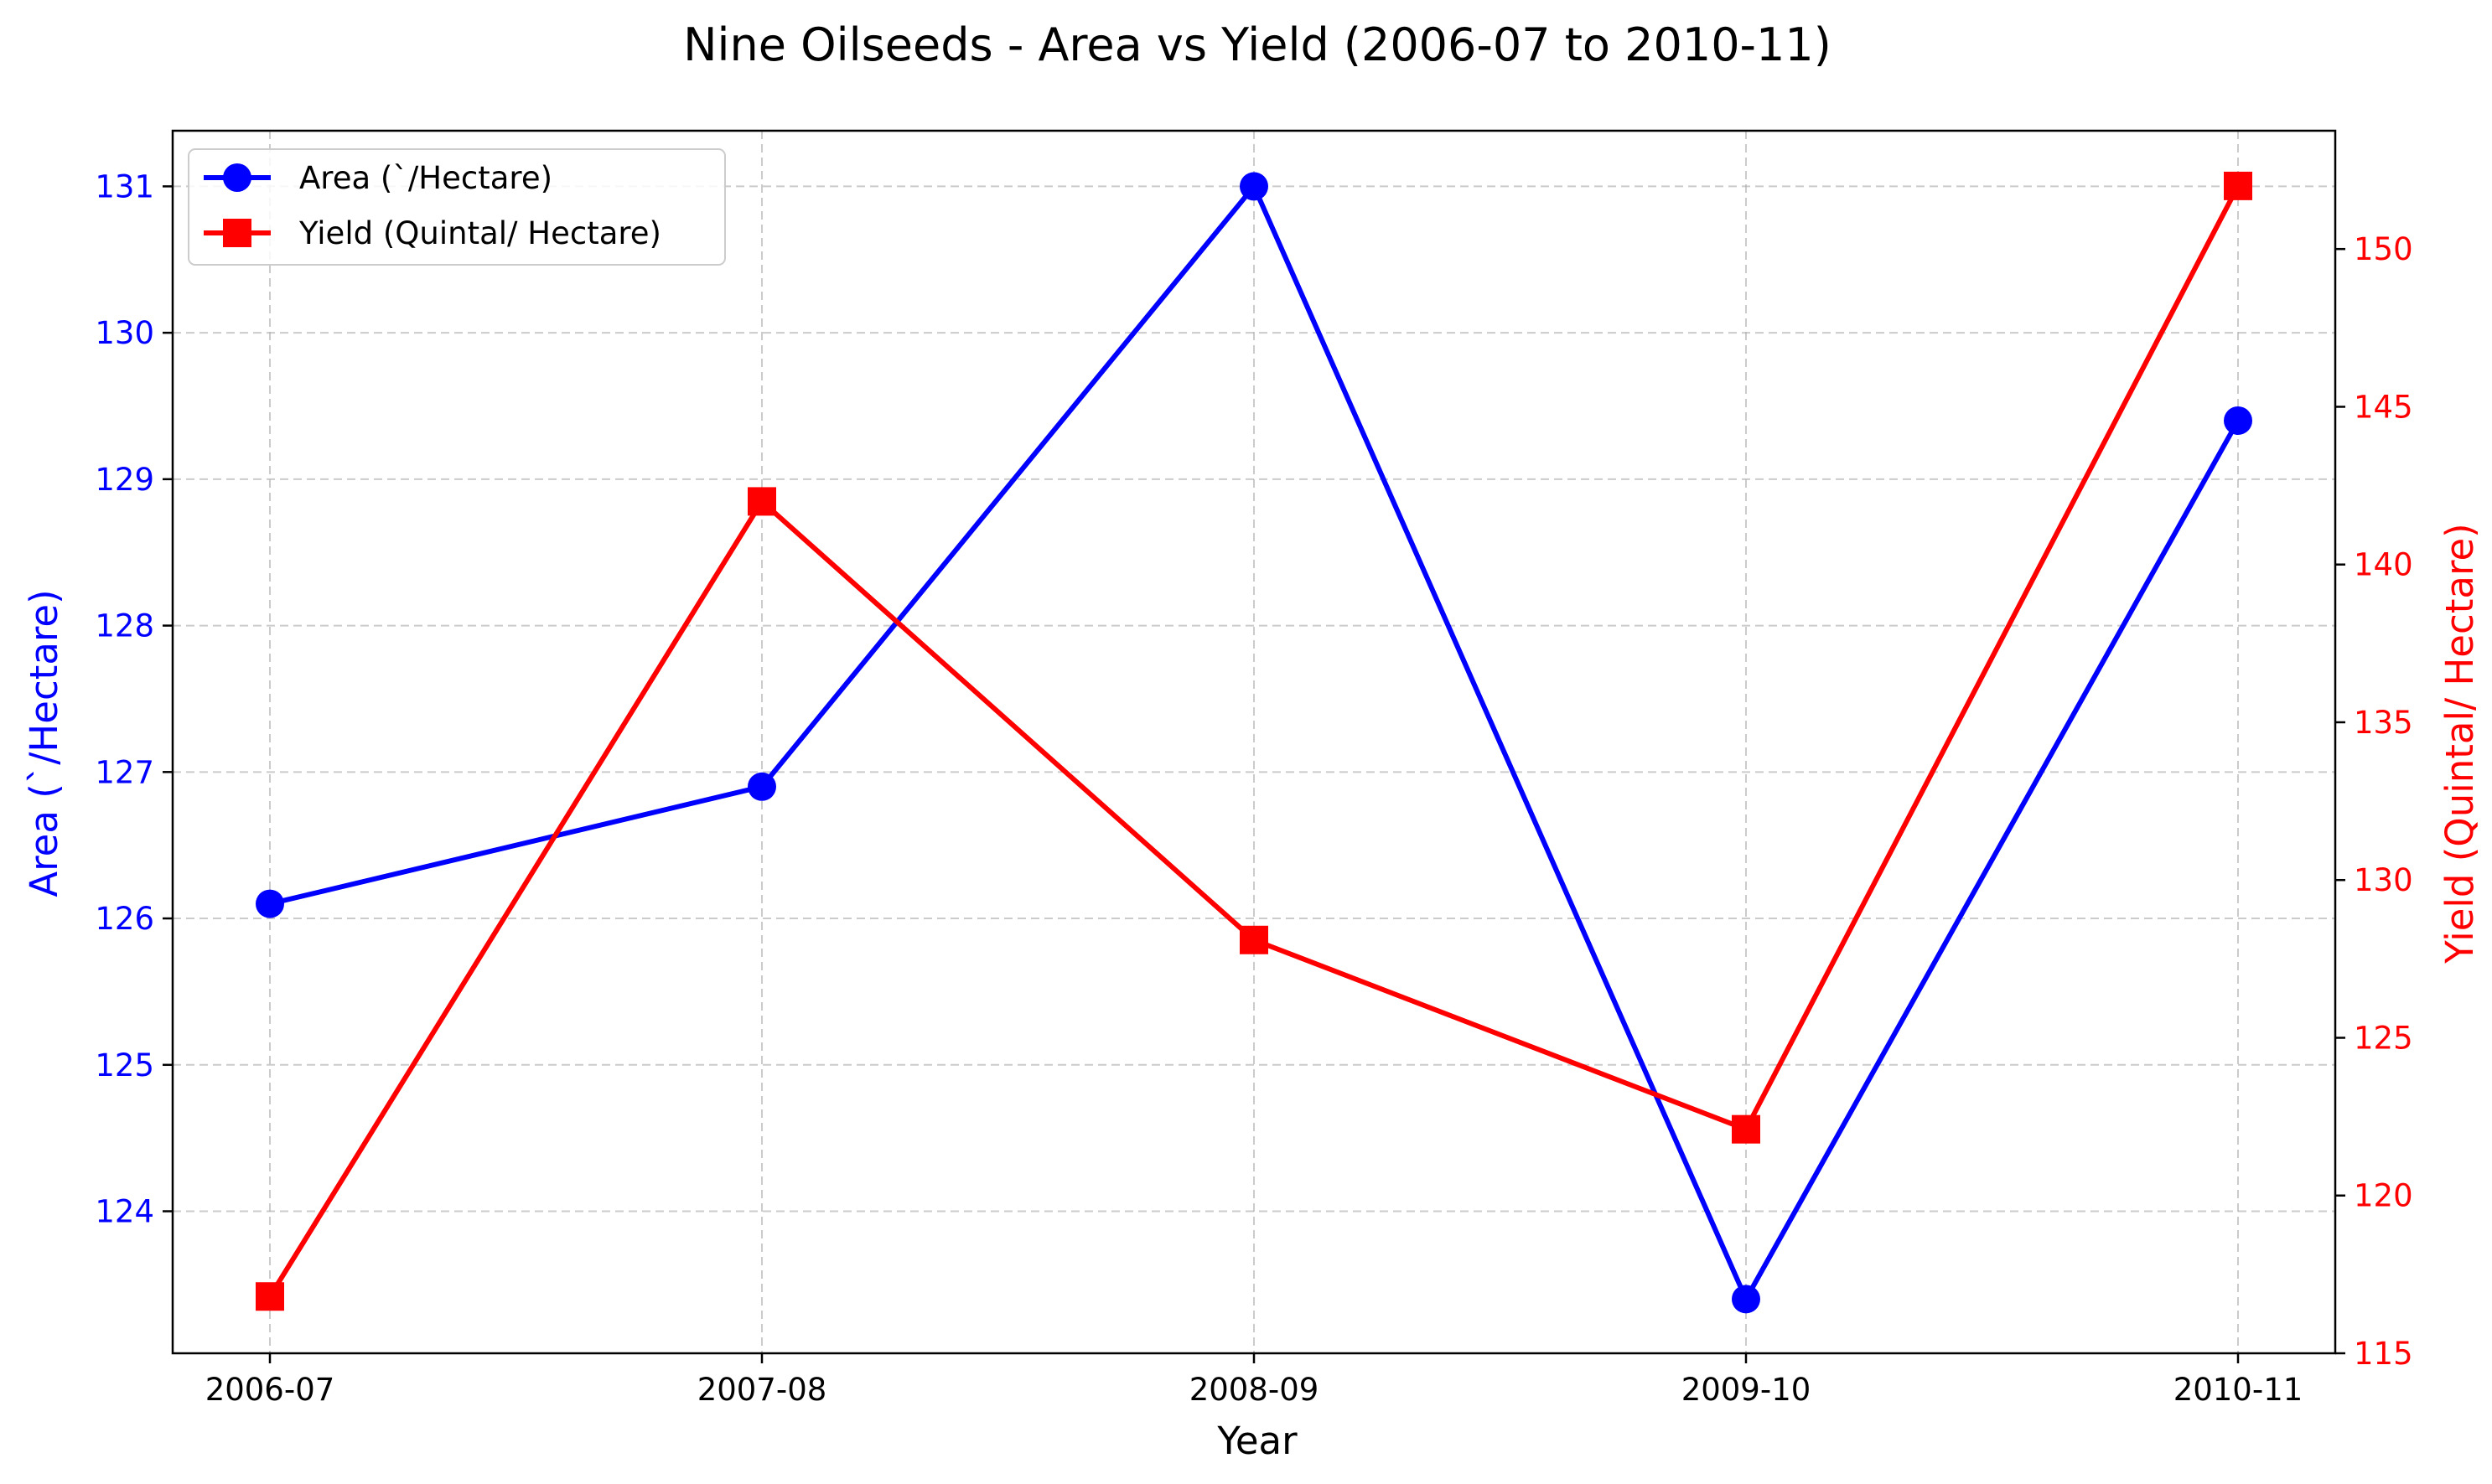 The height and width of the screenshot is (1484, 2492). What do you see at coordinates (2383, 723) in the screenshot?
I see `y-right-tick-label: 135` at bounding box center [2383, 723].